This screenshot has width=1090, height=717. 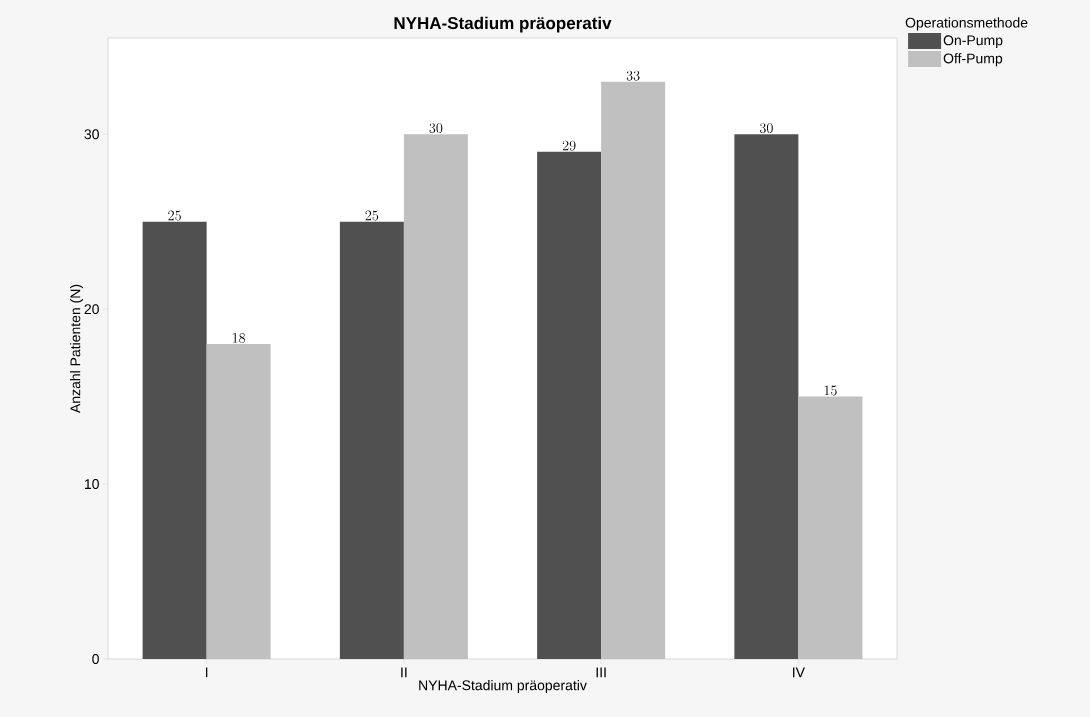 I want to click on legend-label: On-Pump, so click(x=973, y=42).